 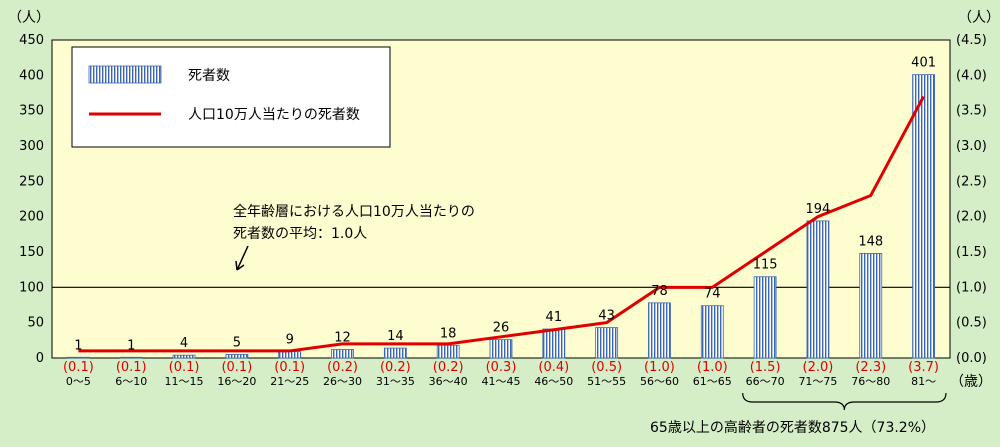 I want to click on bar-value-label: 12, so click(x=342, y=338).